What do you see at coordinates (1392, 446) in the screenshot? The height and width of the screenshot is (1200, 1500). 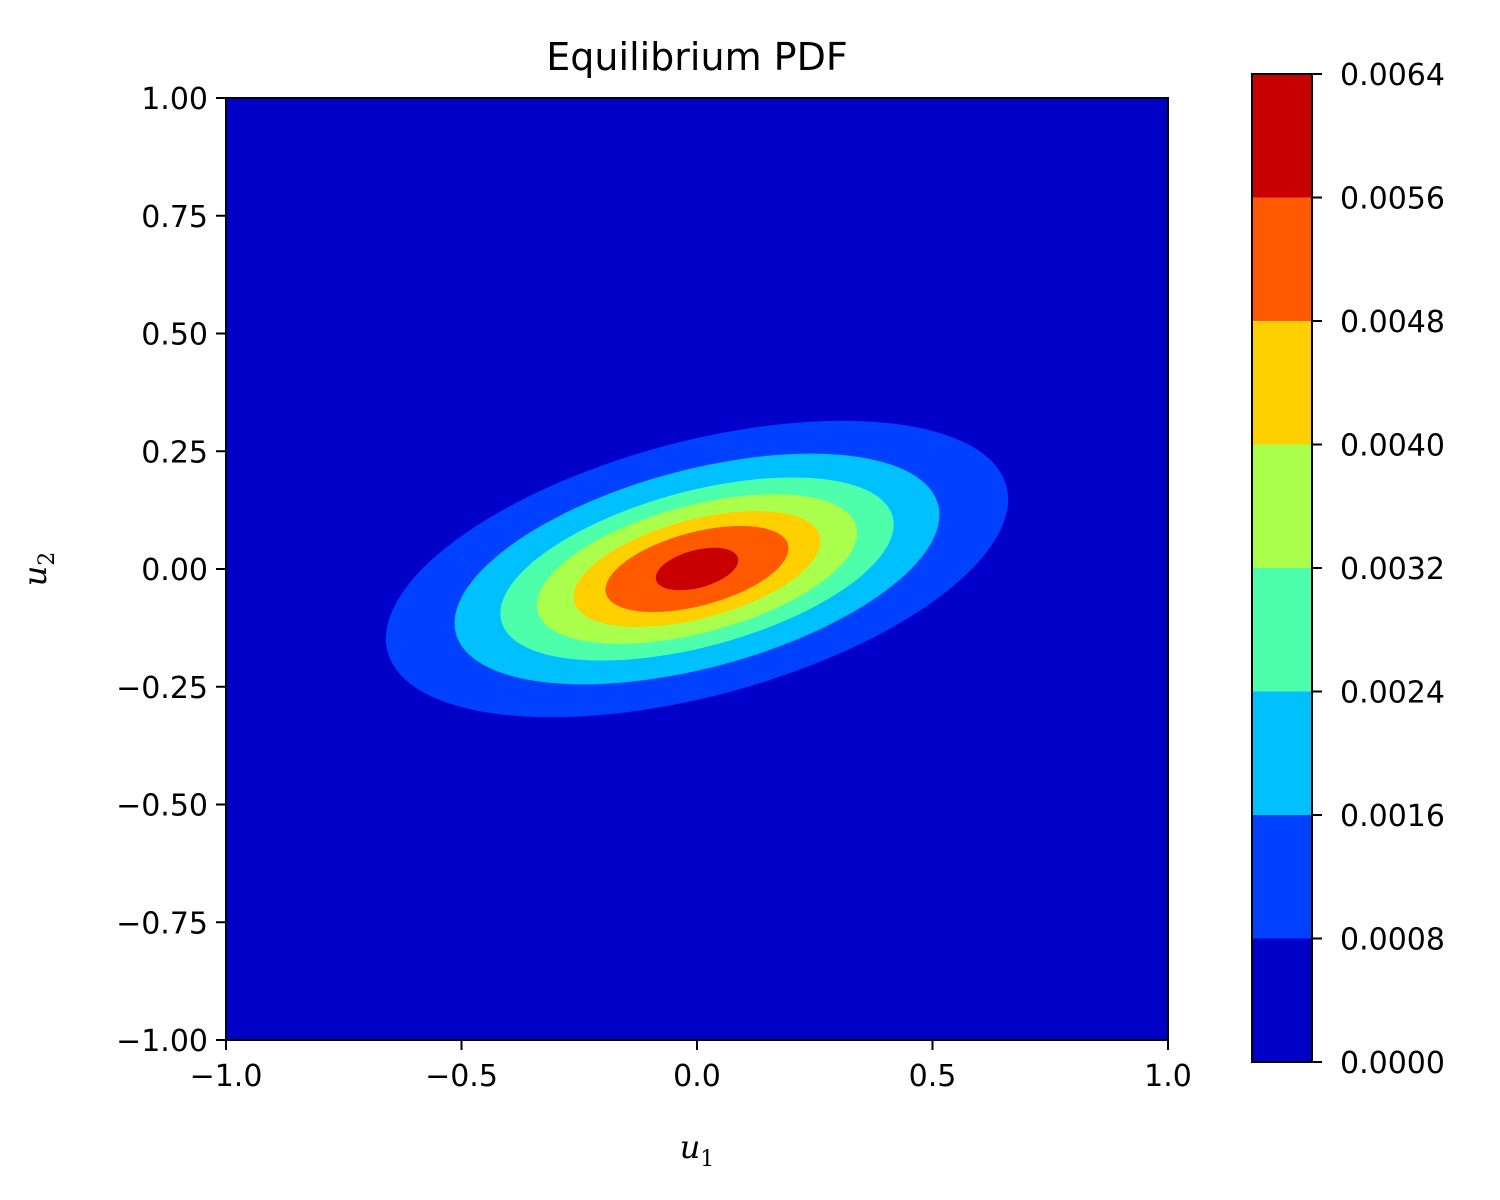 I see `colorbar-tick-label: 0.0040` at bounding box center [1392, 446].